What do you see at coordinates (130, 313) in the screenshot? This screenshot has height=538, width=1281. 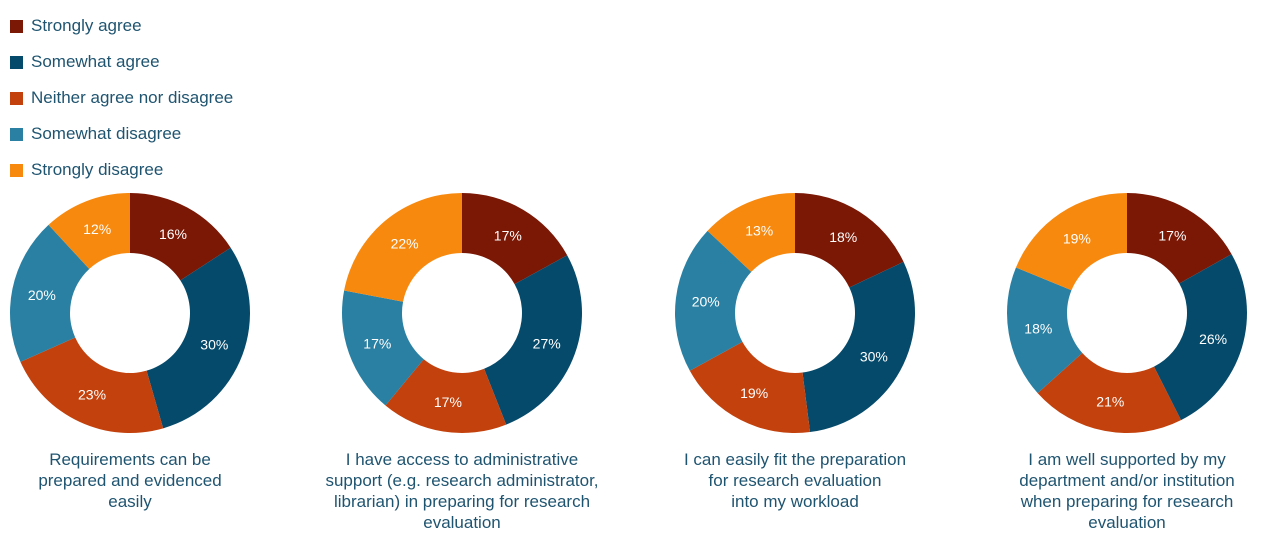 I see `donut-chart-1: 16% 30% 23% 20% 12%` at bounding box center [130, 313].